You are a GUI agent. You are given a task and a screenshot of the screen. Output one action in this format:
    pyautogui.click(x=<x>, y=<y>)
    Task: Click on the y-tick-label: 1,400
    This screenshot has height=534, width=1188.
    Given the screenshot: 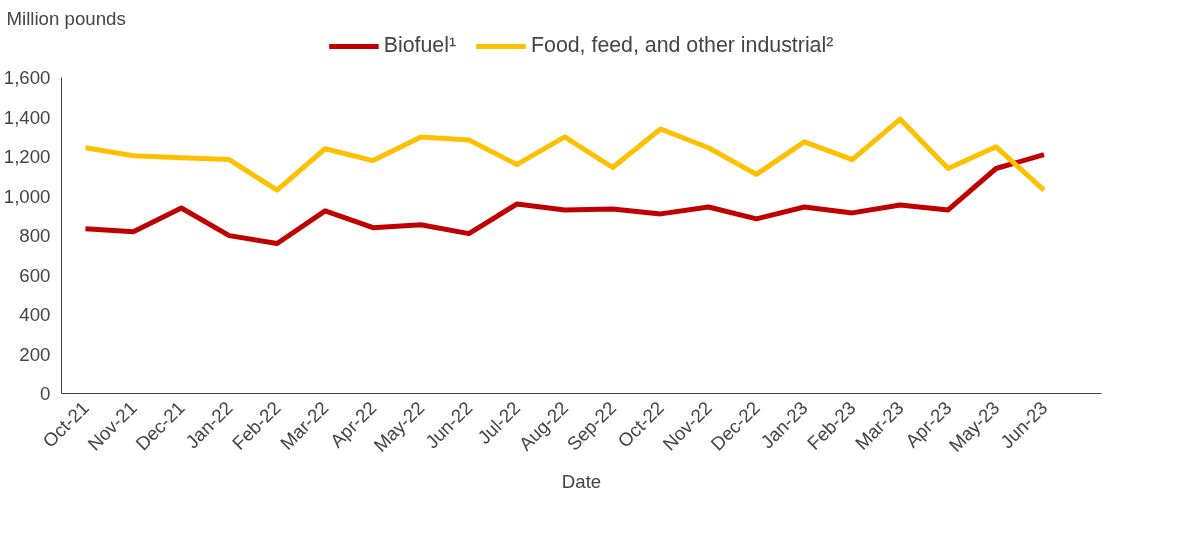 What is the action you would take?
    pyautogui.click(x=27, y=117)
    